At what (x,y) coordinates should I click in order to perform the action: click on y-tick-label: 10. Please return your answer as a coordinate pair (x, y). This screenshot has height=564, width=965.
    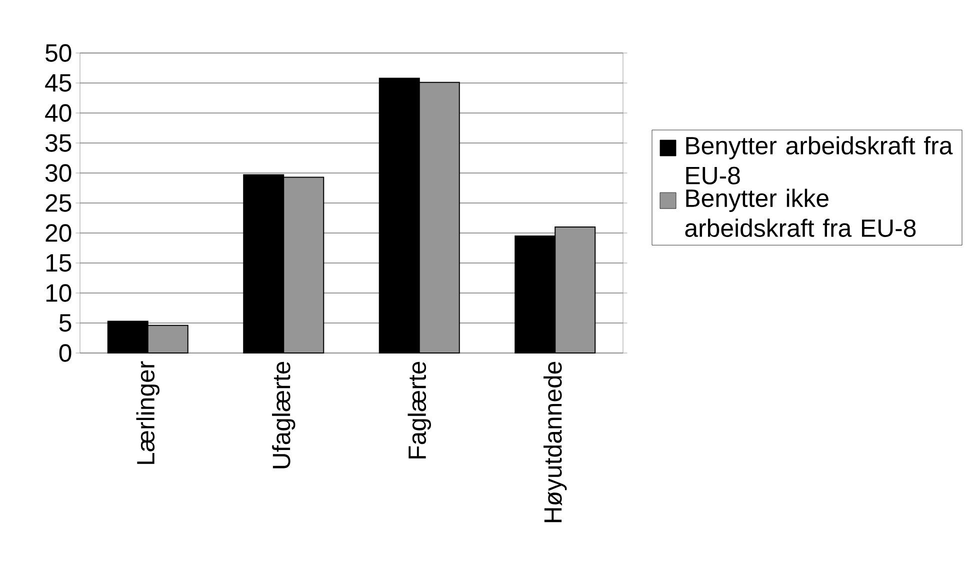
    Looking at the image, I should click on (59, 293).